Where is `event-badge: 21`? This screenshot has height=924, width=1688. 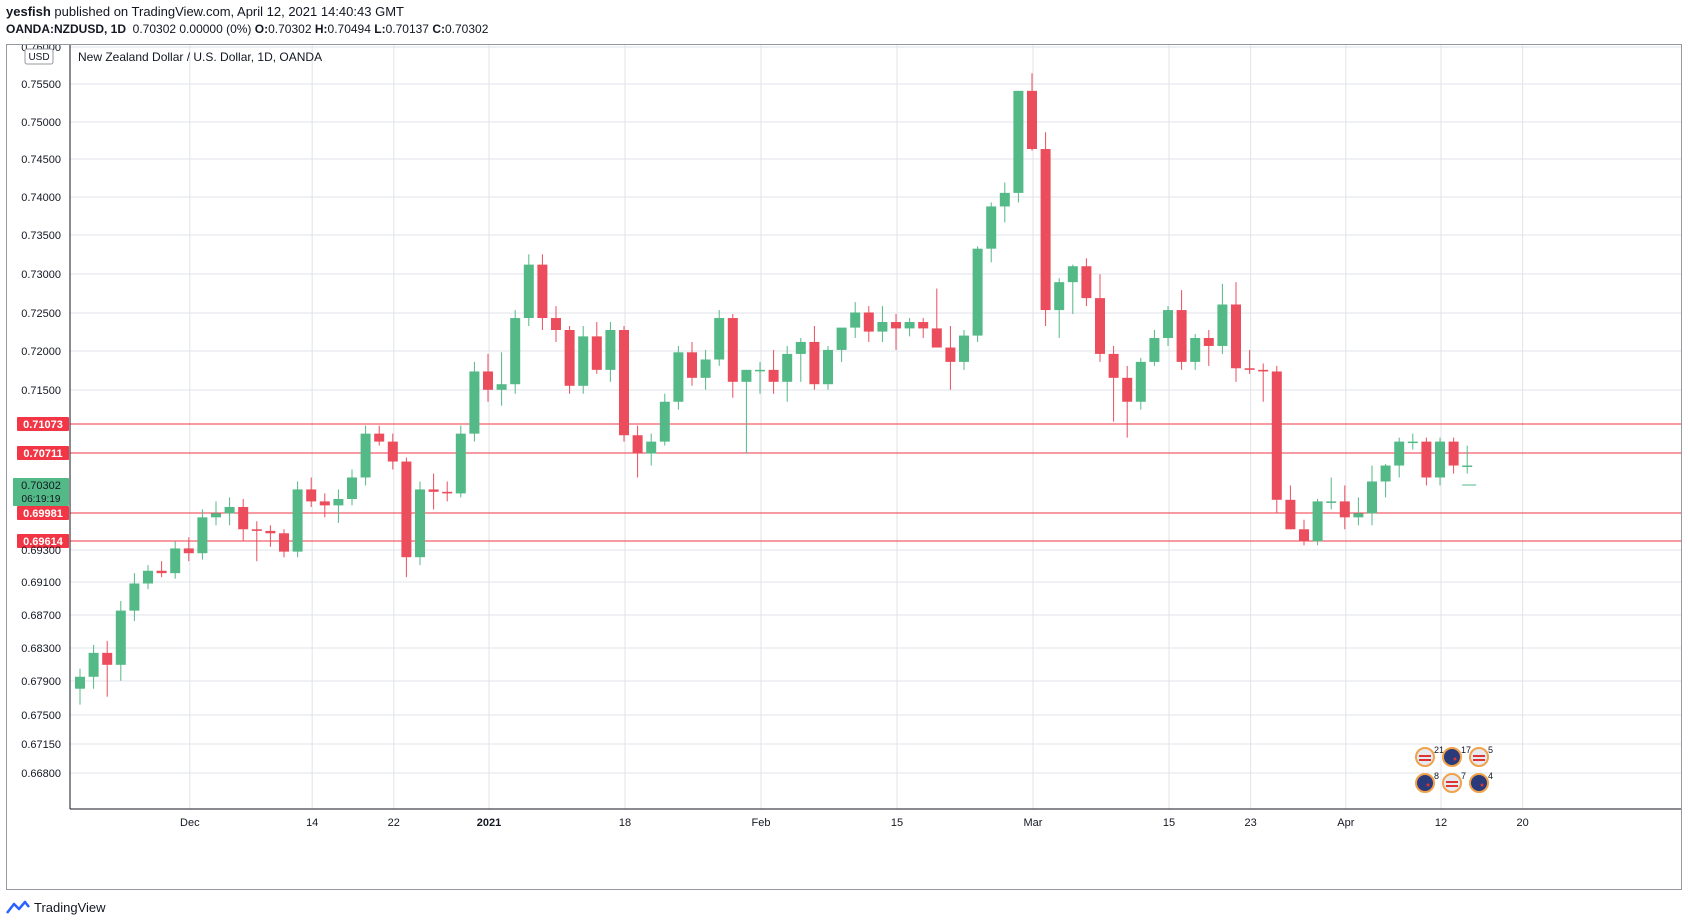 event-badge: 21 is located at coordinates (1429, 756).